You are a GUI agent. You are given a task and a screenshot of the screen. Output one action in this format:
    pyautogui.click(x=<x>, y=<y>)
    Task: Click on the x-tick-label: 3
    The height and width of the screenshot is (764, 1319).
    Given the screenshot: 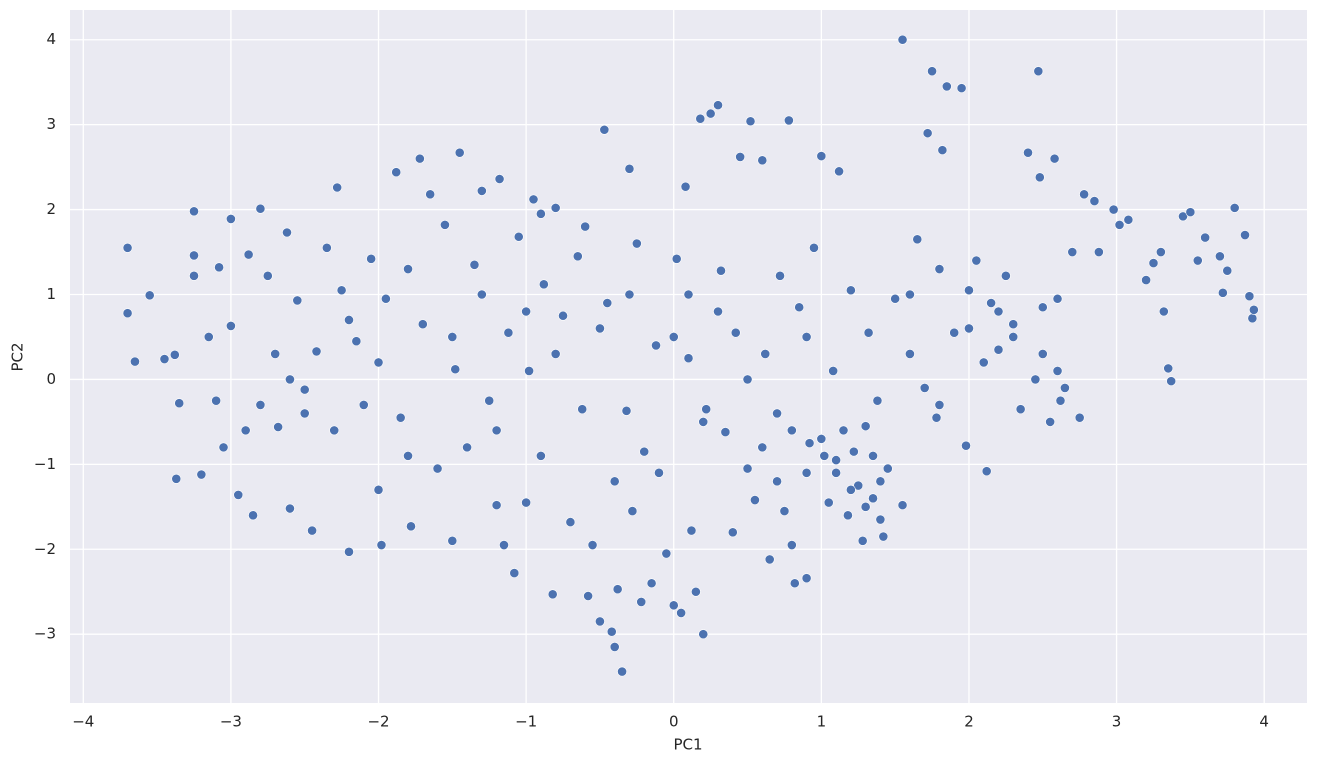 What is the action you would take?
    pyautogui.click(x=1117, y=722)
    